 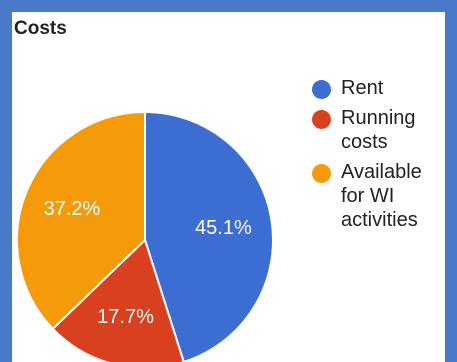 What do you see at coordinates (381, 196) in the screenshot?
I see `legend-label-available-for-wi-activities: Available for WI activities` at bounding box center [381, 196].